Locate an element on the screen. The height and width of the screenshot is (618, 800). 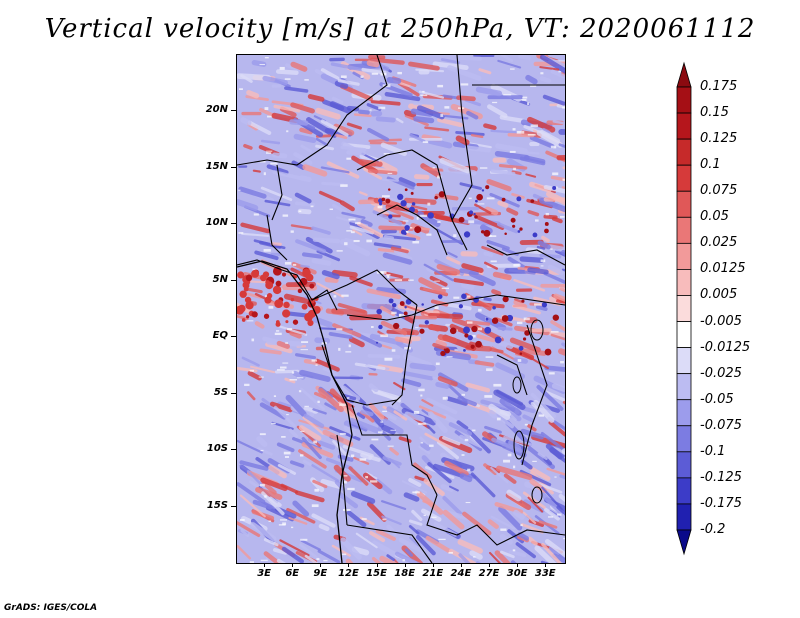
colorbar-level-label: 0.125 is located at coordinates (719, 139).